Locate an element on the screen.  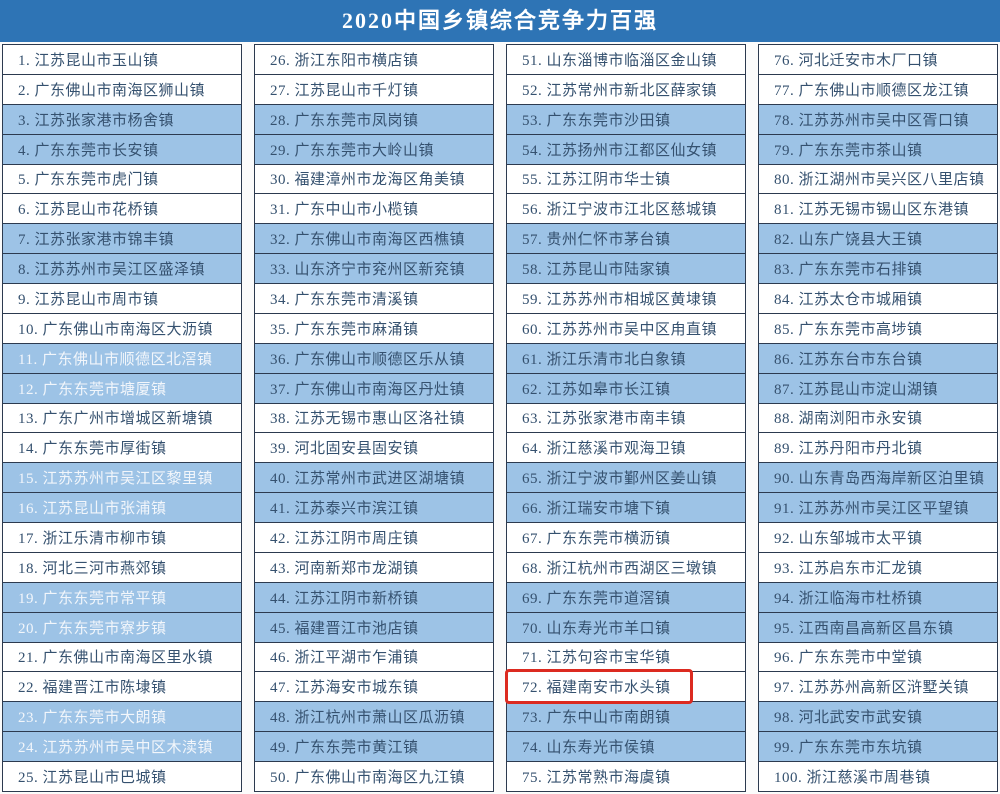
table-row: 5. 广东东莞市虎门镇 is located at coordinates (122, 179).